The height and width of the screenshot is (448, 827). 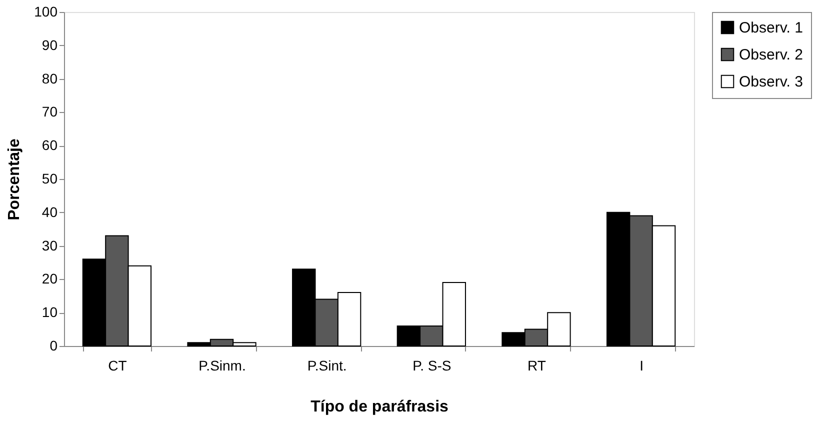 What do you see at coordinates (537, 366) in the screenshot?
I see `x-tick-label: RT` at bounding box center [537, 366].